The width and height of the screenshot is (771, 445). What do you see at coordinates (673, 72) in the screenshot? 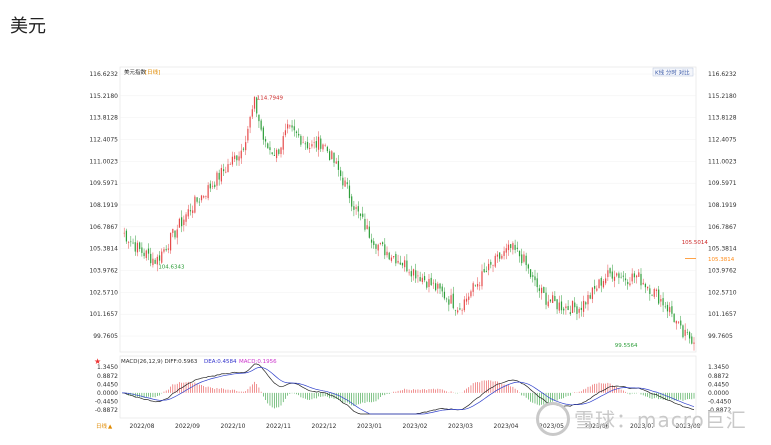
I see `chart-tool-buttons` at bounding box center [673, 72].